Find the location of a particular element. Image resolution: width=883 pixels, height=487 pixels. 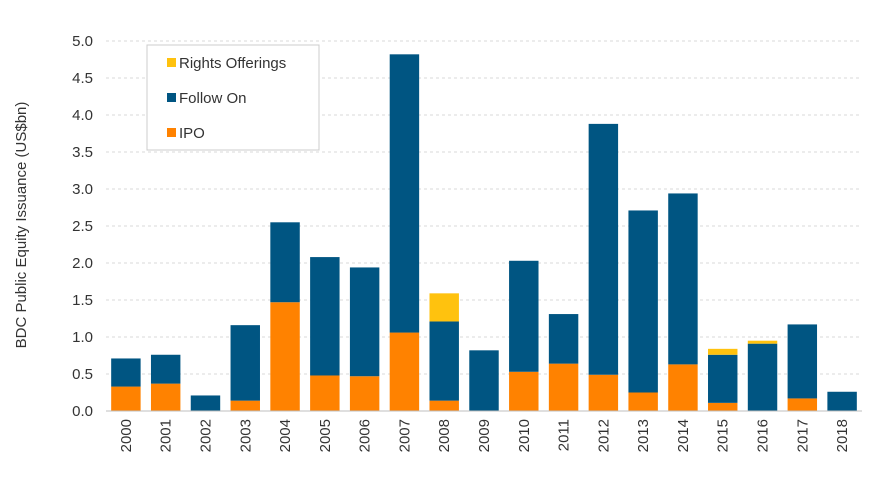

y-axis-label: BDC Public Equity Issuance (US$bn) is located at coordinates (21, 225).